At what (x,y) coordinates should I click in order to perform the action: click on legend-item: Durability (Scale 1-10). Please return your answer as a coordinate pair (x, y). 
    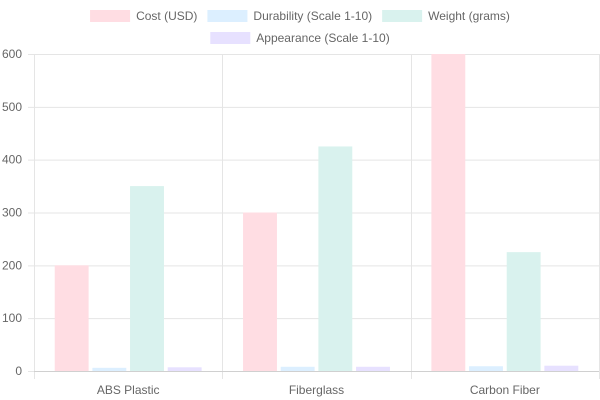
    Looking at the image, I should click on (289, 16).